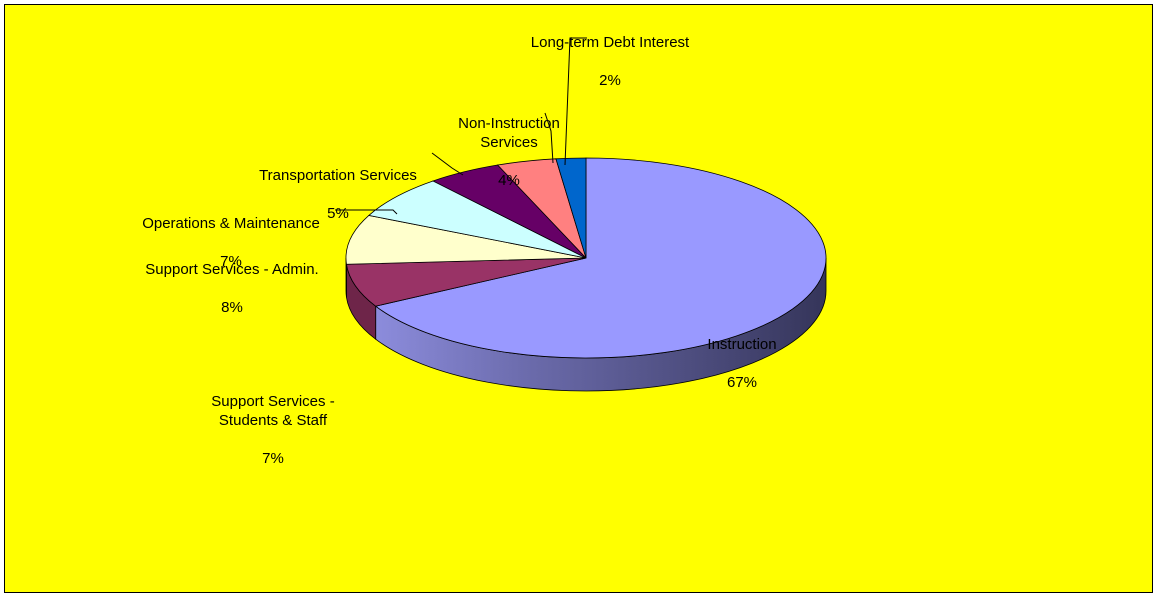  I want to click on slice-label-non-instruction: Non-Instruction Services 4%, so click(509, 152).